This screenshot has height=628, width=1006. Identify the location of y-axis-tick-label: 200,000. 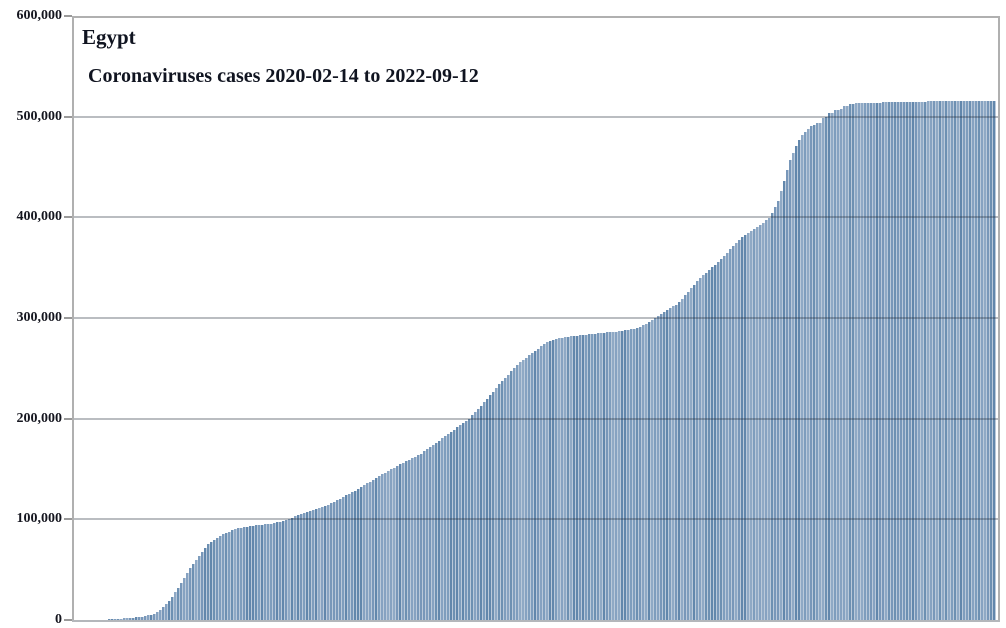
(39, 418).